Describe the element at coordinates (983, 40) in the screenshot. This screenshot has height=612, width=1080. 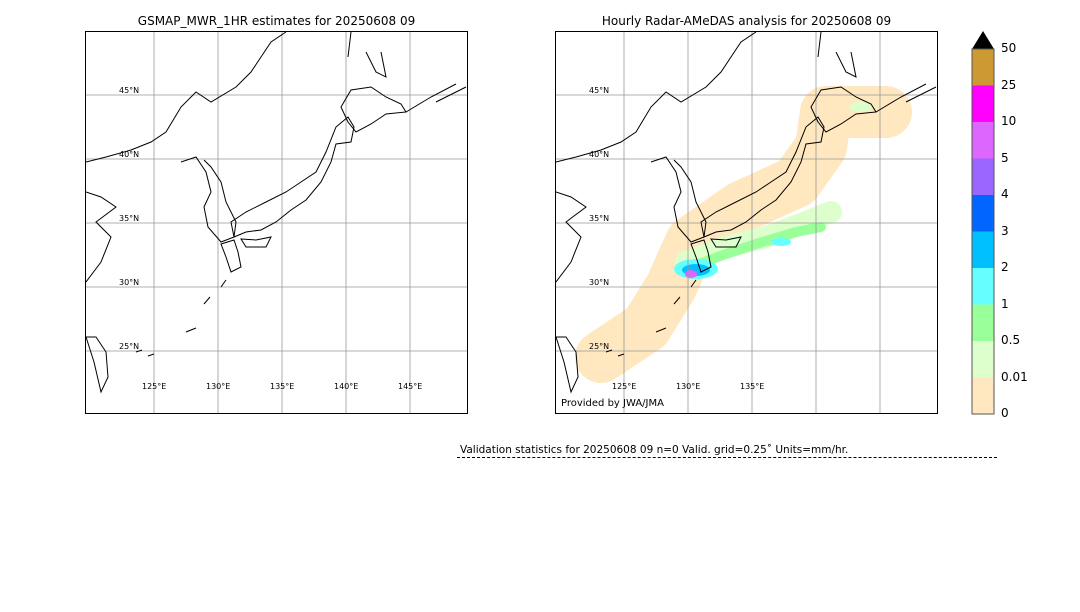
I see `colorbar-extend-arrow` at that location.